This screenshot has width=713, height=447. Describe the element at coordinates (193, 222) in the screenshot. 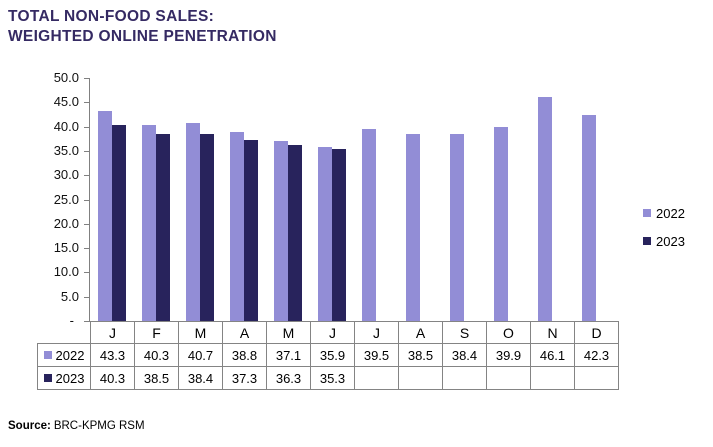

I see `bar-2022-m3` at that location.